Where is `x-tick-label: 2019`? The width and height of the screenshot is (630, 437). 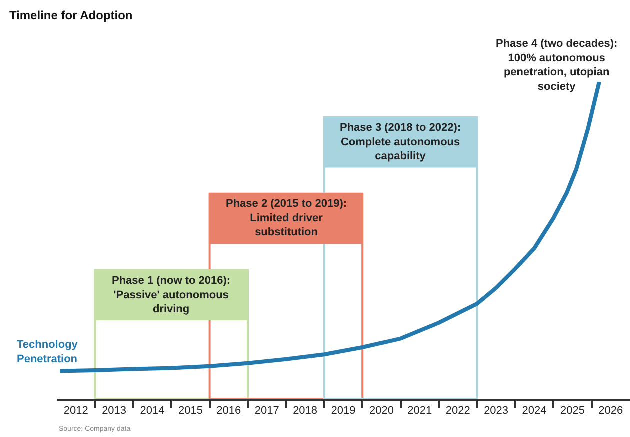
x-tick-label: 2019 is located at coordinates (343, 410).